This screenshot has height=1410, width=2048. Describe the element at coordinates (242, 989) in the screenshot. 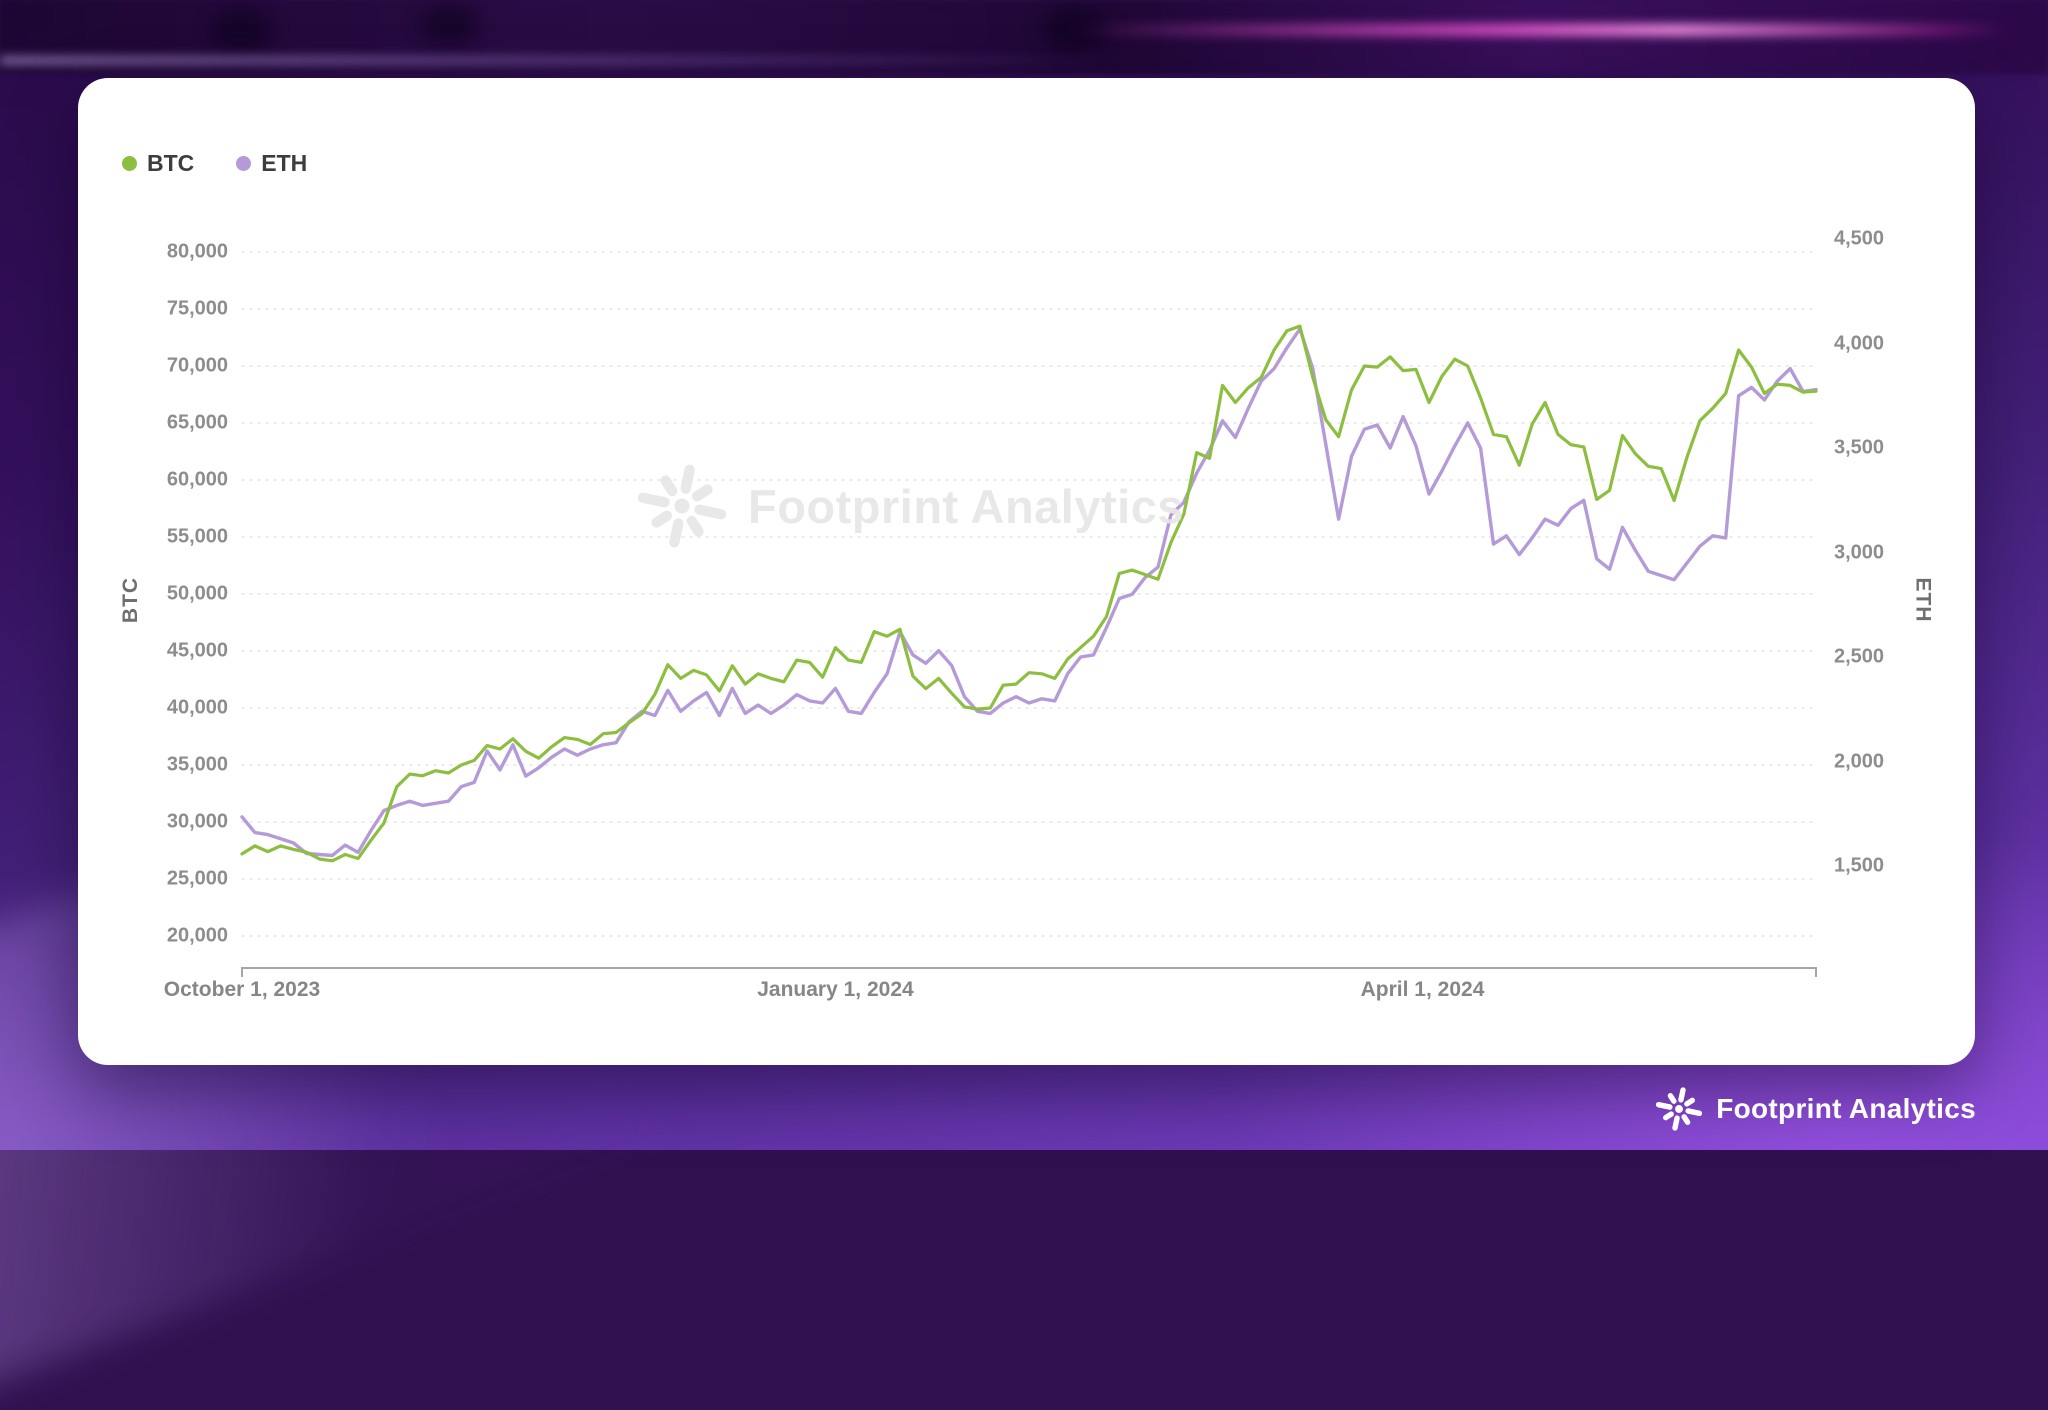

I see `x-axis-label: October 1, 2023` at that location.